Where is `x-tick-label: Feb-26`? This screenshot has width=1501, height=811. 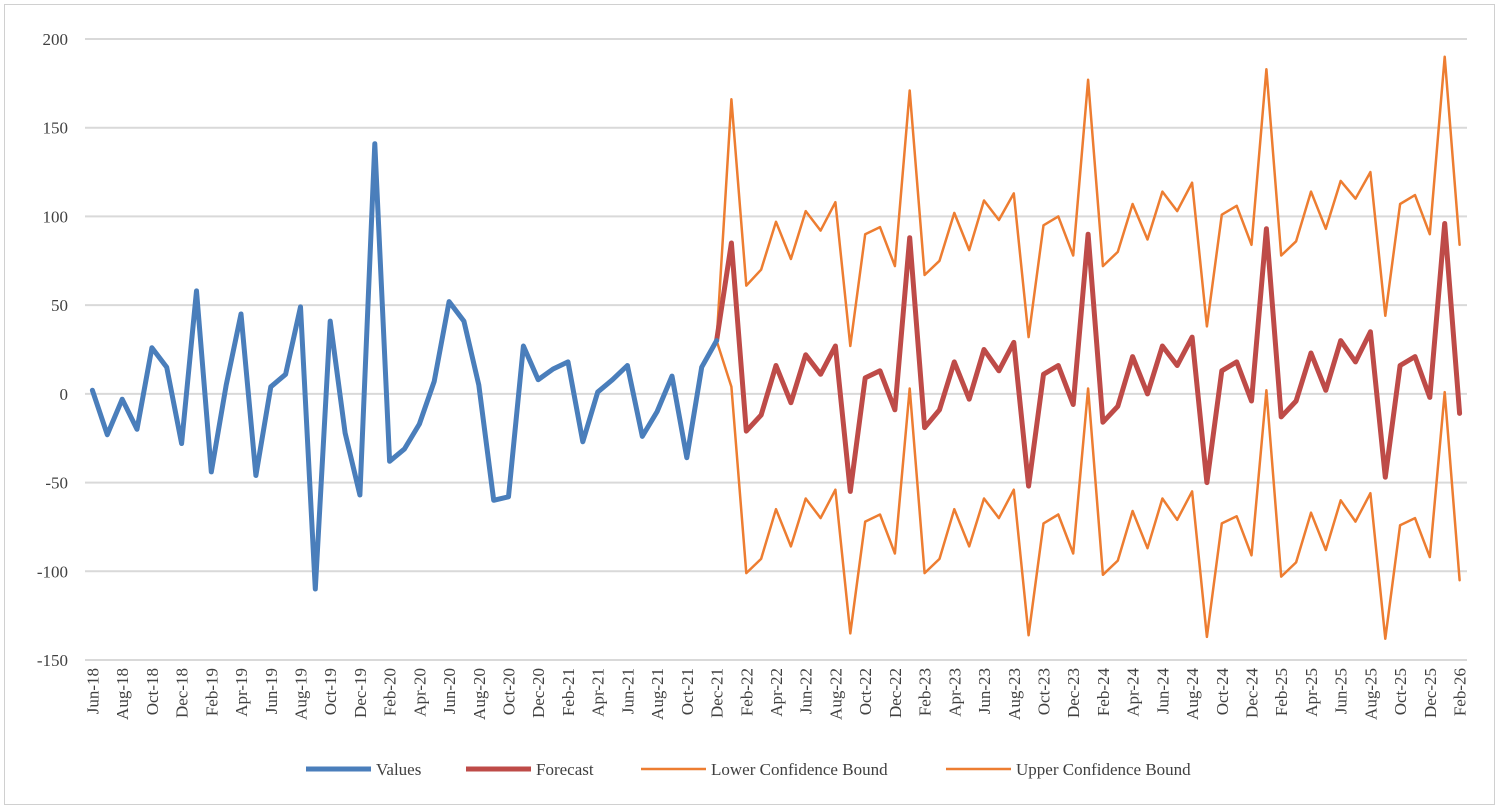 x-tick-label: Feb-26 is located at coordinates (1460, 692).